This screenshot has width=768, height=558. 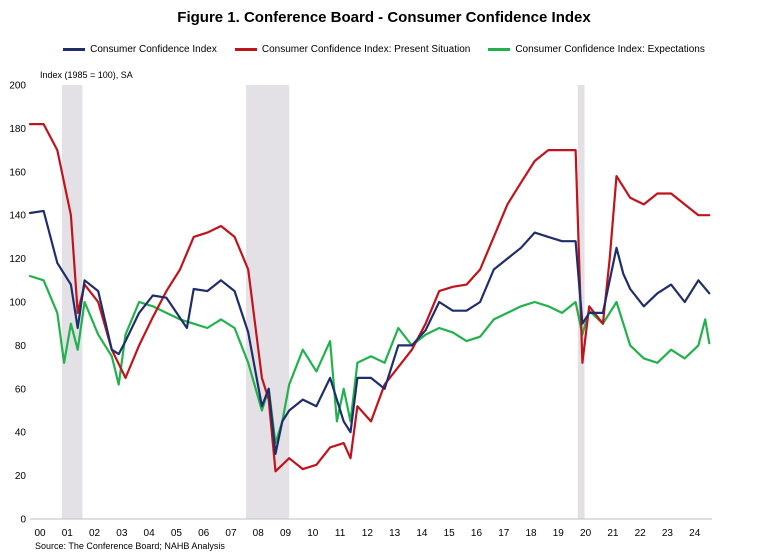 I want to click on y-tick-label: 160, so click(x=17, y=172).